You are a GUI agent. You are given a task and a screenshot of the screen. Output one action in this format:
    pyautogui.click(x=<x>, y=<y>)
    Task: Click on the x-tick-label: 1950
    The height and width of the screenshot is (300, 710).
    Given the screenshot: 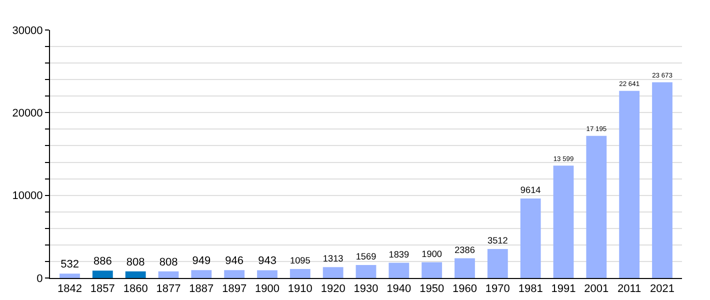 What is the action you would take?
    pyautogui.click(x=432, y=289)
    